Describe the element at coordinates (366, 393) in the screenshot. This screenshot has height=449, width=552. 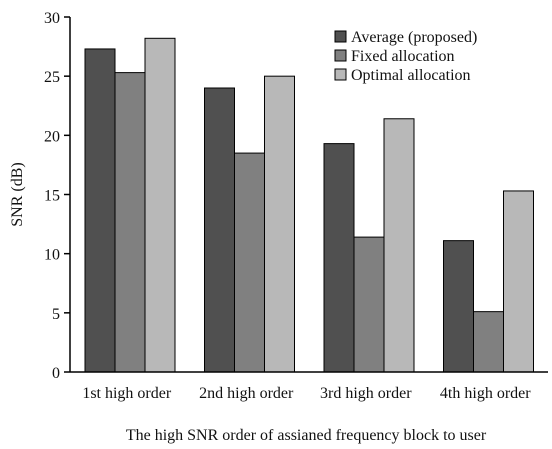
I see `x-tick-label: 3rd high order` at that location.